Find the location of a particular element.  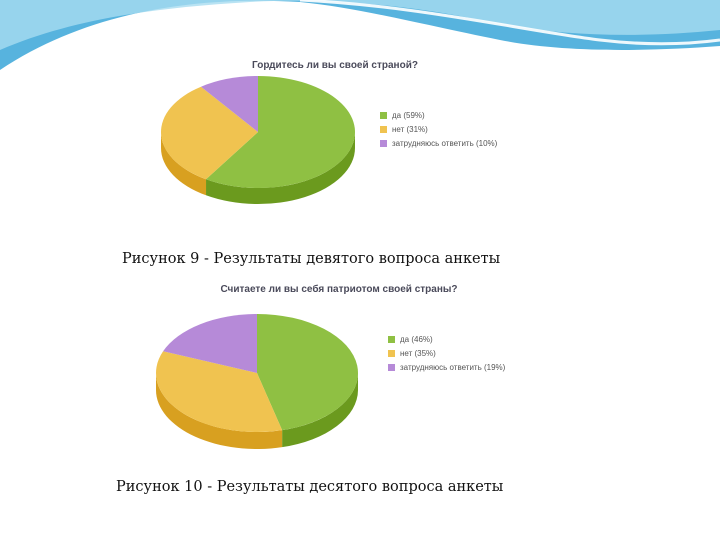

chart-9-legend-item-unsure: затрудняюсь ответить (10%) is located at coordinates (438, 143).